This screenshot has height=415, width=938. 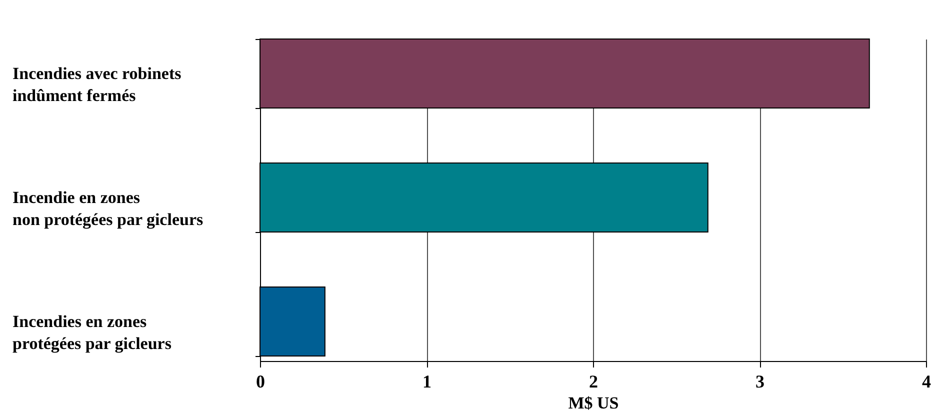 I want to click on x-tick-label: 0, so click(x=260, y=382).